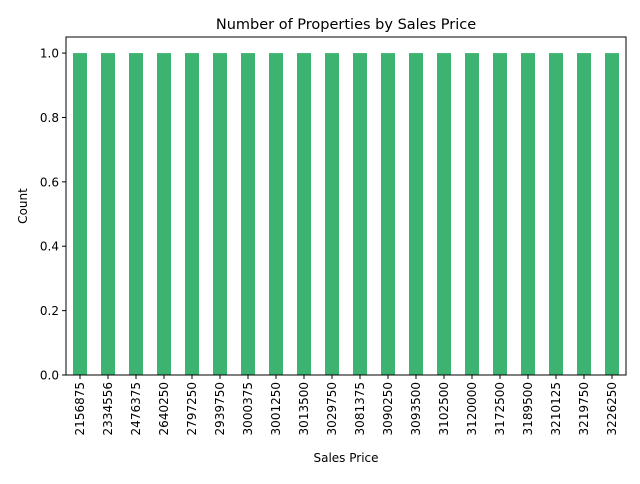 The width and height of the screenshot is (640, 484). I want to click on y-axis: 0.0 0.2 0.4 0.6 0.8 1.0, so click(53, 215).